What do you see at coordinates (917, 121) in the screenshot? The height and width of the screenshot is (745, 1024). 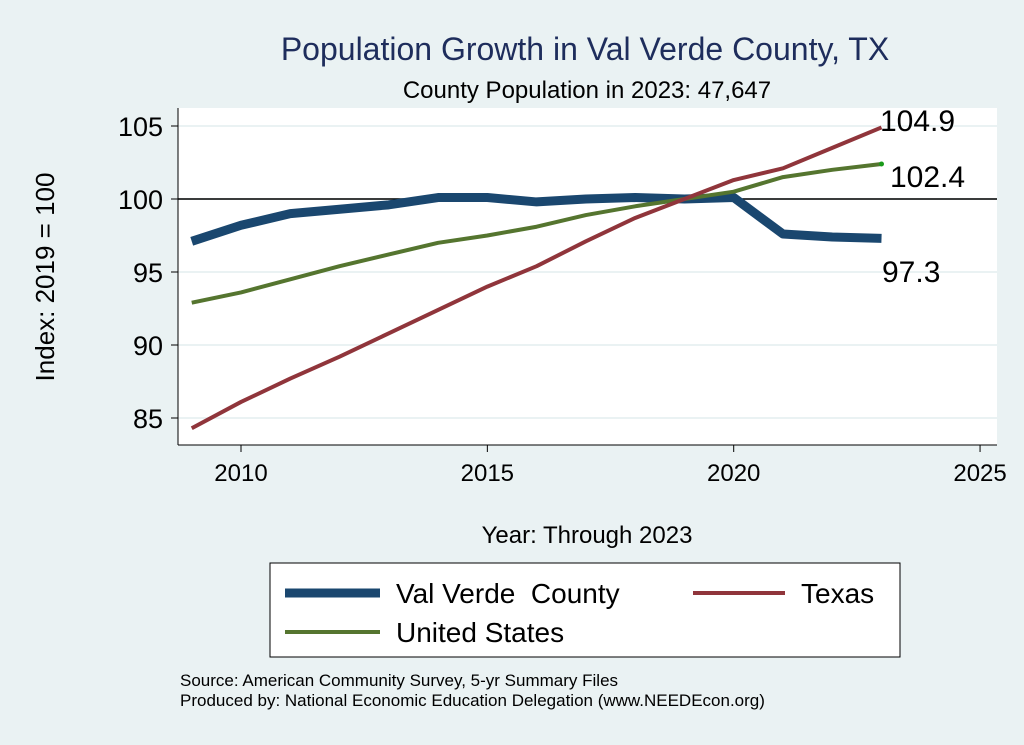 I see `end-label: 104.9` at bounding box center [917, 121].